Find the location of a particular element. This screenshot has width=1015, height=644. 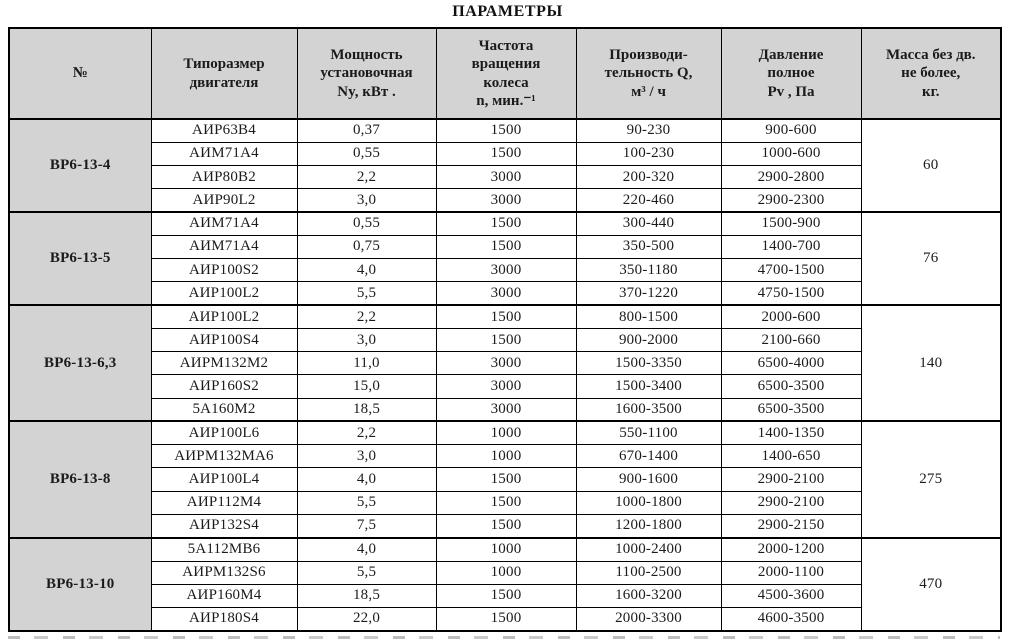

cell-capacity: 100-230 is located at coordinates (648, 154).